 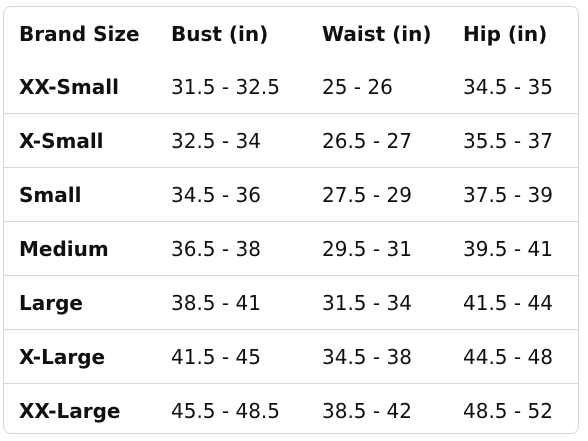 I want to click on waist-value: 27.5 - 29, so click(x=377, y=194).